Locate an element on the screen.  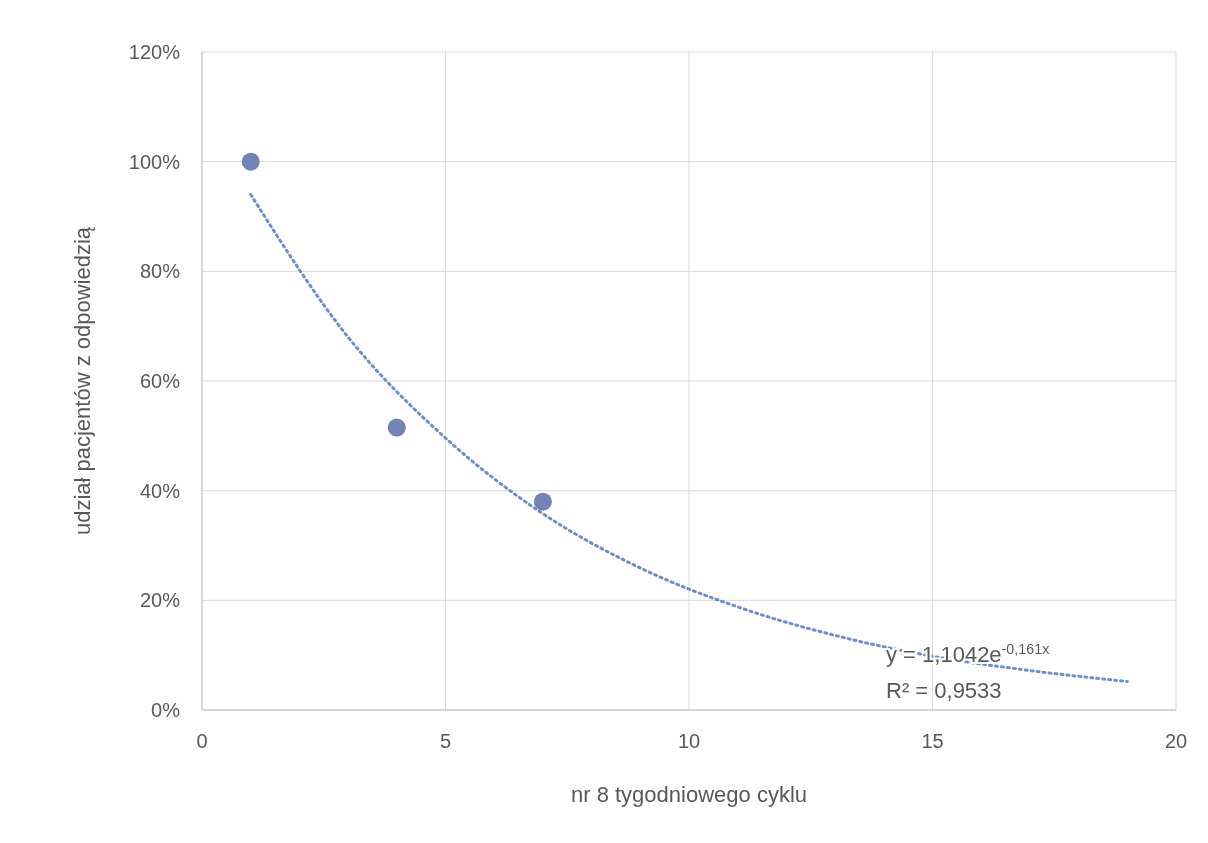
y-tick-label: 100% is located at coordinates (154, 161).